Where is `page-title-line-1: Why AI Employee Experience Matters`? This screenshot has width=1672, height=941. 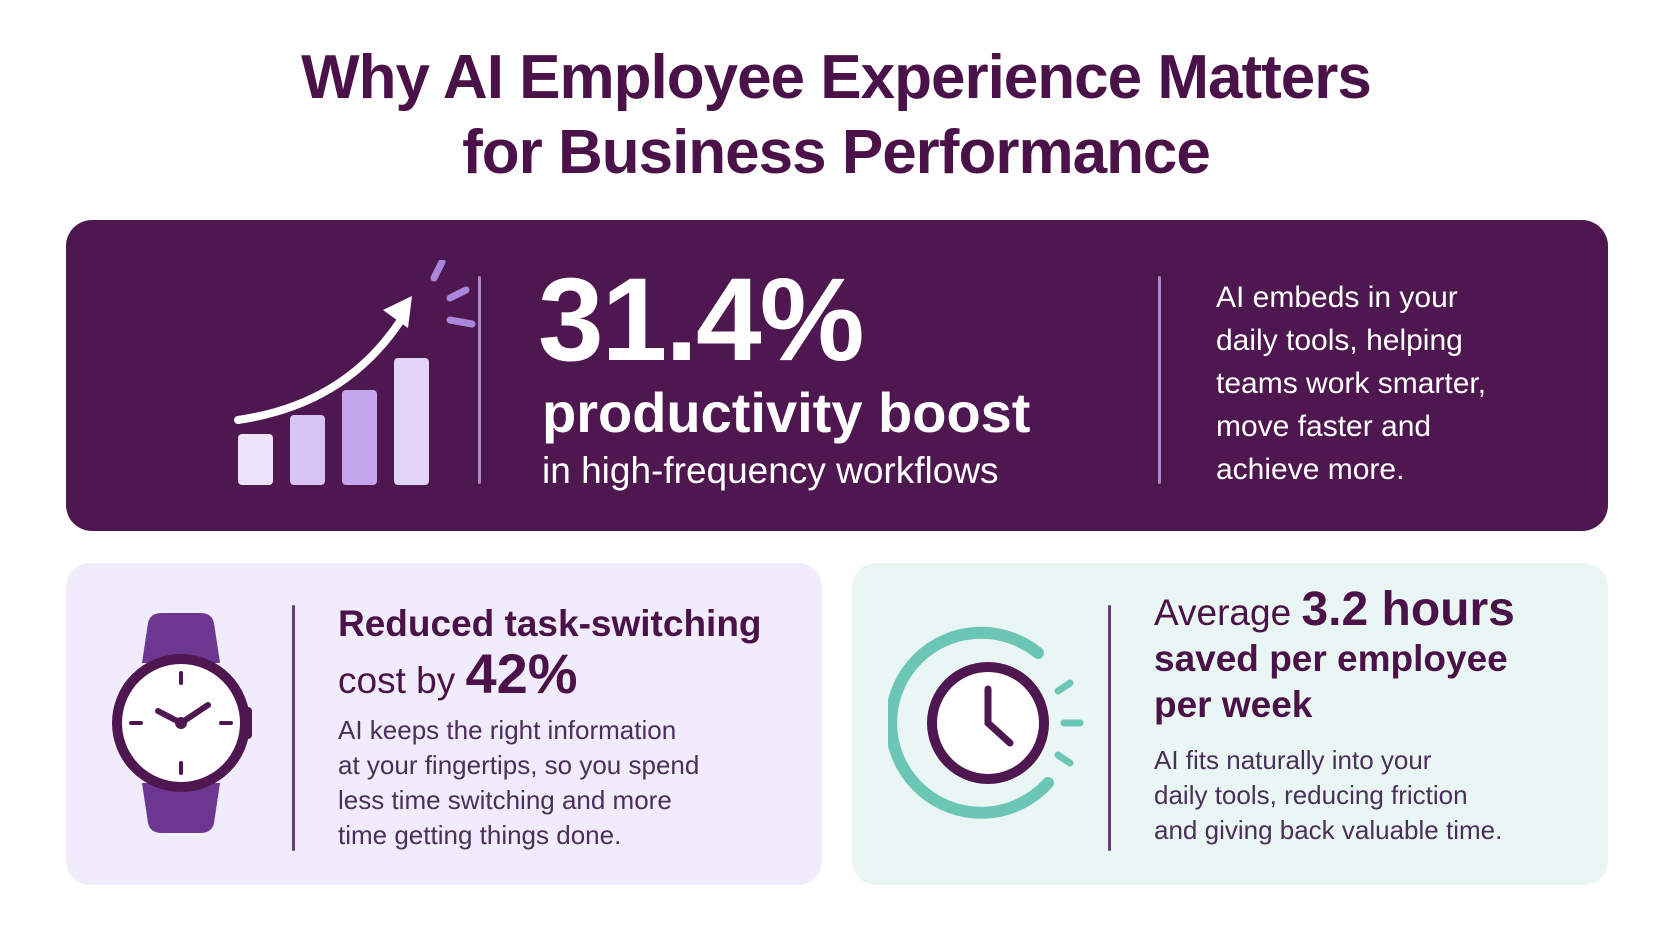 page-title-line-1: Why AI Employee Experience Matters is located at coordinates (836, 77).